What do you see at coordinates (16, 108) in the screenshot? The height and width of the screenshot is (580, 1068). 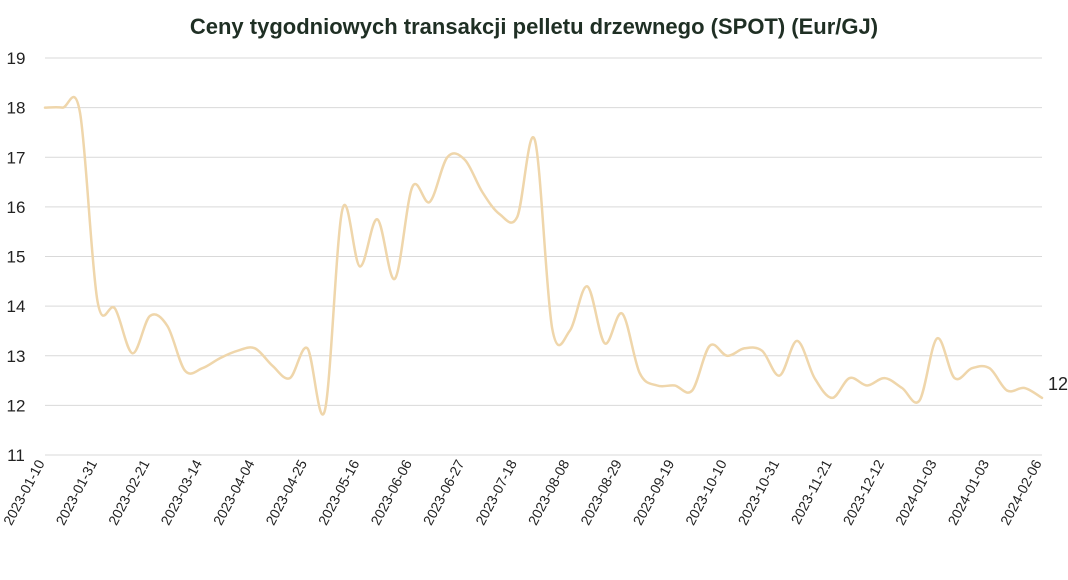 I see `y-tick-label: 18` at bounding box center [16, 108].